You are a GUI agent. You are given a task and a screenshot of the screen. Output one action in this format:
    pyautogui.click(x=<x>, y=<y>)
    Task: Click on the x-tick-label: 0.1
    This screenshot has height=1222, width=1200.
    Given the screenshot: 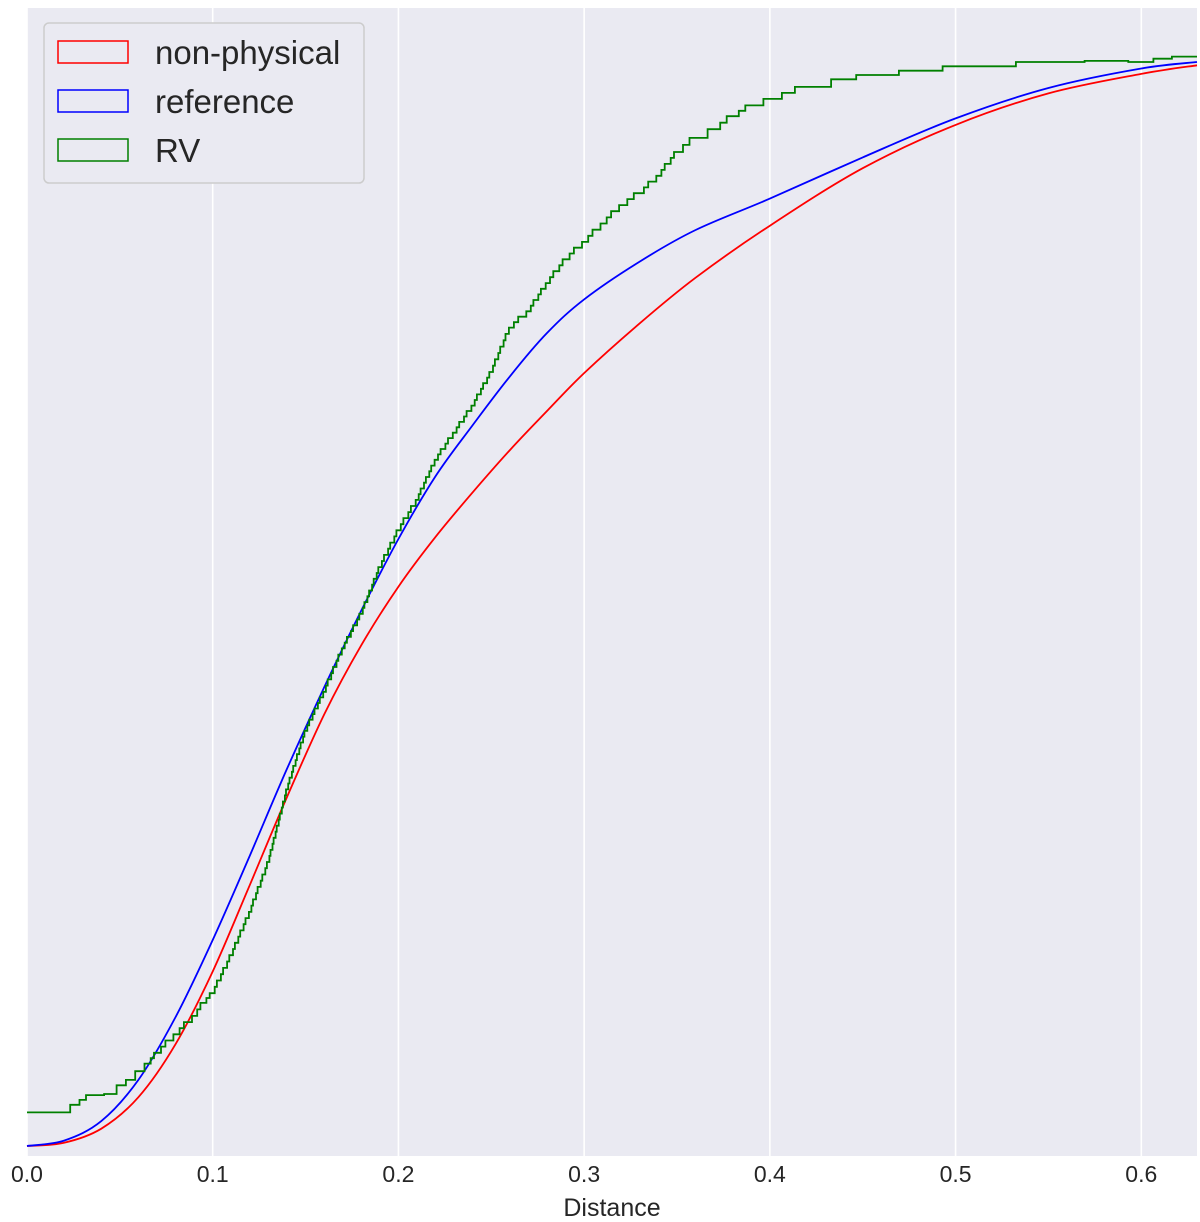 What is the action you would take?
    pyautogui.click(x=213, y=1174)
    